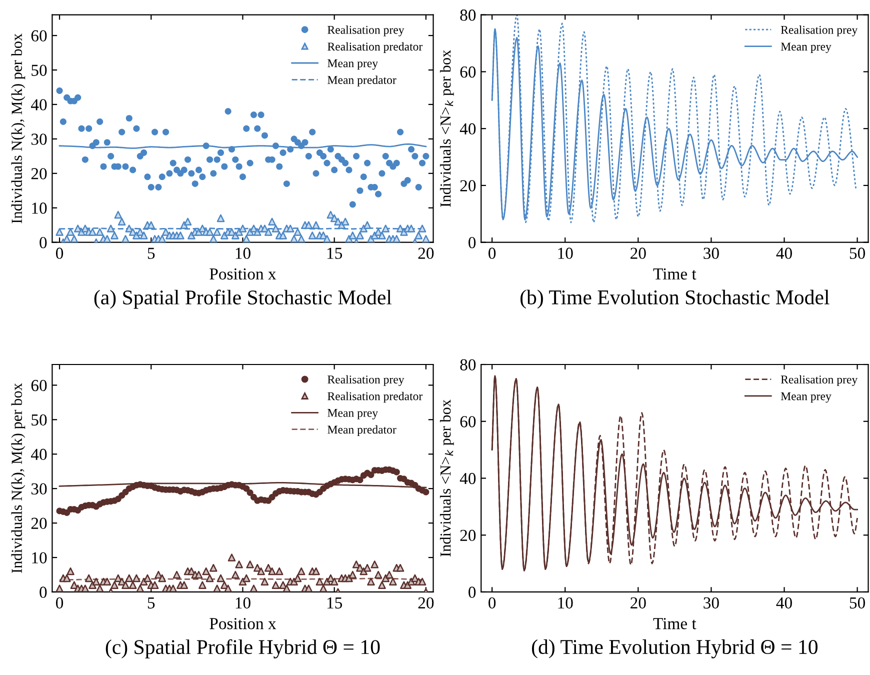 The width and height of the screenshot is (870, 675). I want to click on text: (b) Time Evolution Stochastic Model, so click(675, 299).